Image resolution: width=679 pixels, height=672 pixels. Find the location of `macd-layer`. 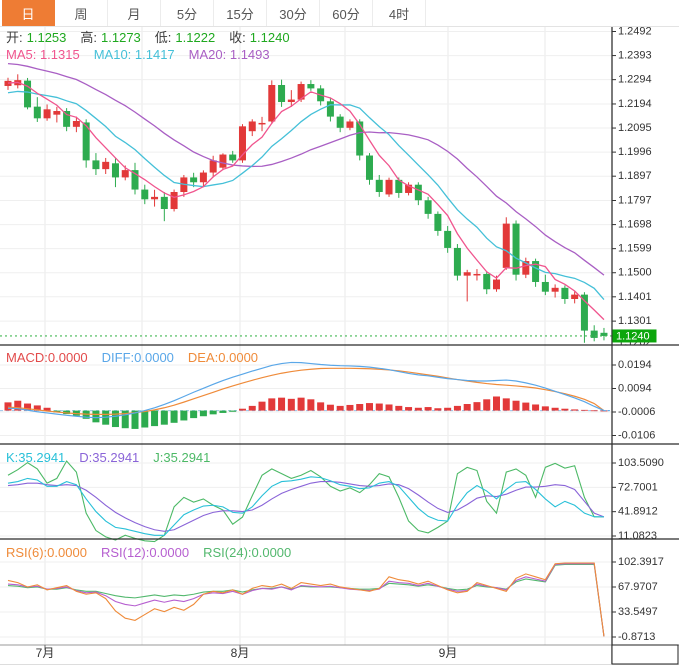

macd-layer is located at coordinates (308, 395).